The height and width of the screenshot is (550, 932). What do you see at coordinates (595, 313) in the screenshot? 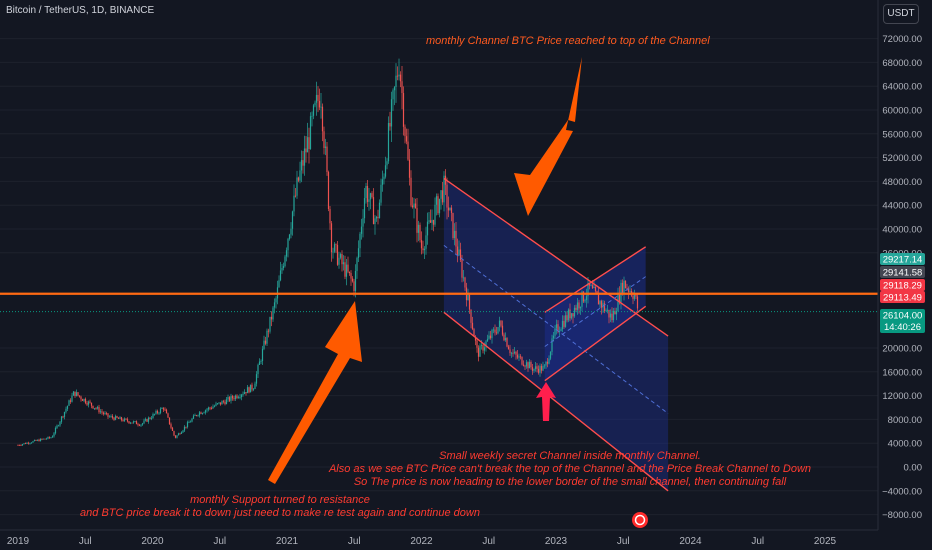
I see `weekly-channel-area` at bounding box center [595, 313].